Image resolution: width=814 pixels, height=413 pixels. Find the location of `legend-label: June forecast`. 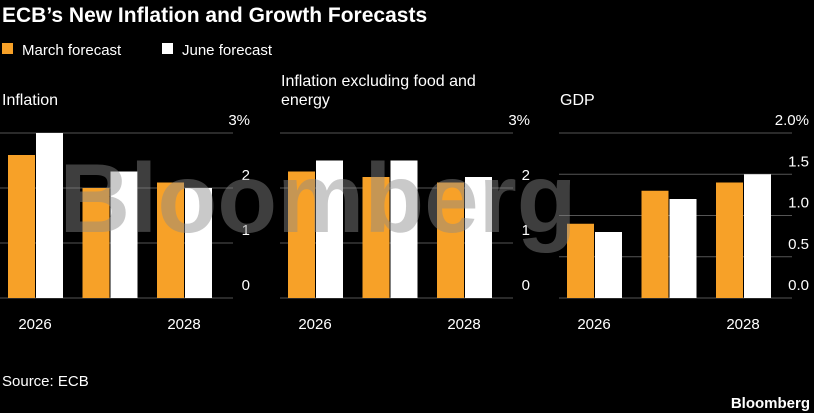

legend-label: June forecast is located at coordinates (227, 50).